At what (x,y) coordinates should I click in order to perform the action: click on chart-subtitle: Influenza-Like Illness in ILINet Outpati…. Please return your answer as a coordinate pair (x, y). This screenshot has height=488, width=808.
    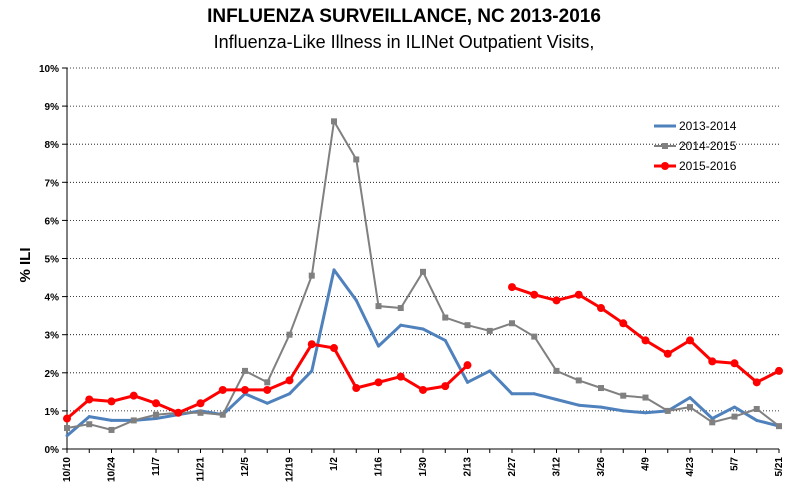
    Looking at the image, I should click on (404, 42).